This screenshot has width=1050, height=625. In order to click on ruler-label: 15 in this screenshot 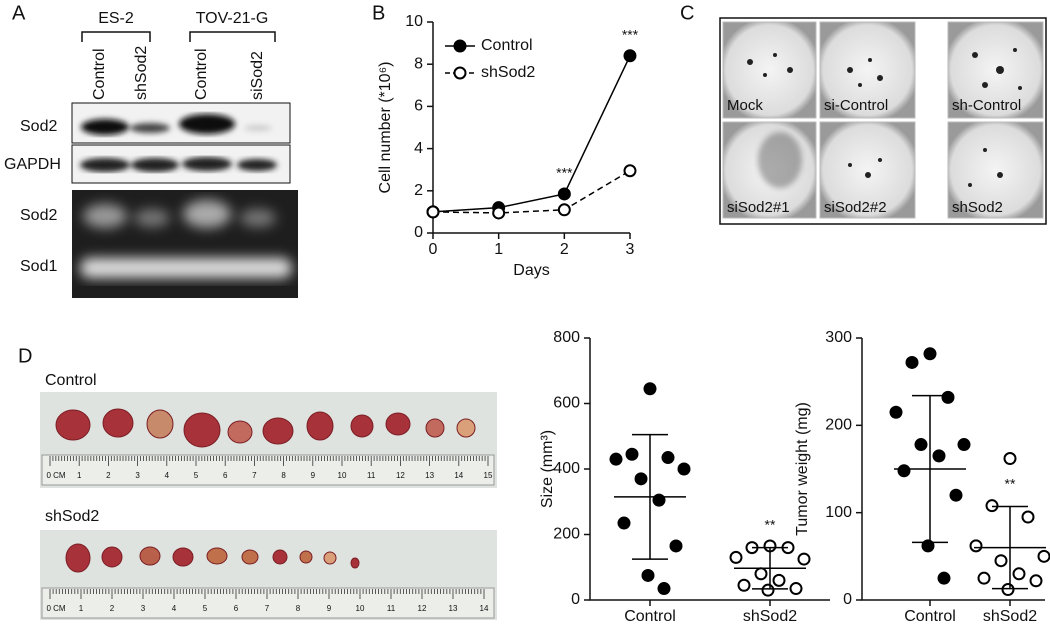, I will do `click(488, 475)`.